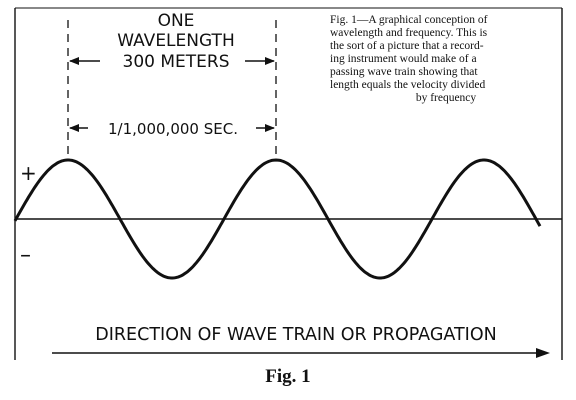  I want to click on caption-line: passing wave train showing that, so click(404, 72).